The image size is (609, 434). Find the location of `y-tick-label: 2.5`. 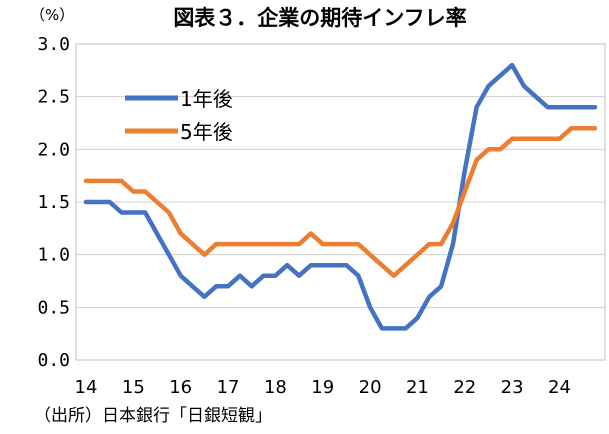

y-tick-label: 2.5 is located at coordinates (53, 97).